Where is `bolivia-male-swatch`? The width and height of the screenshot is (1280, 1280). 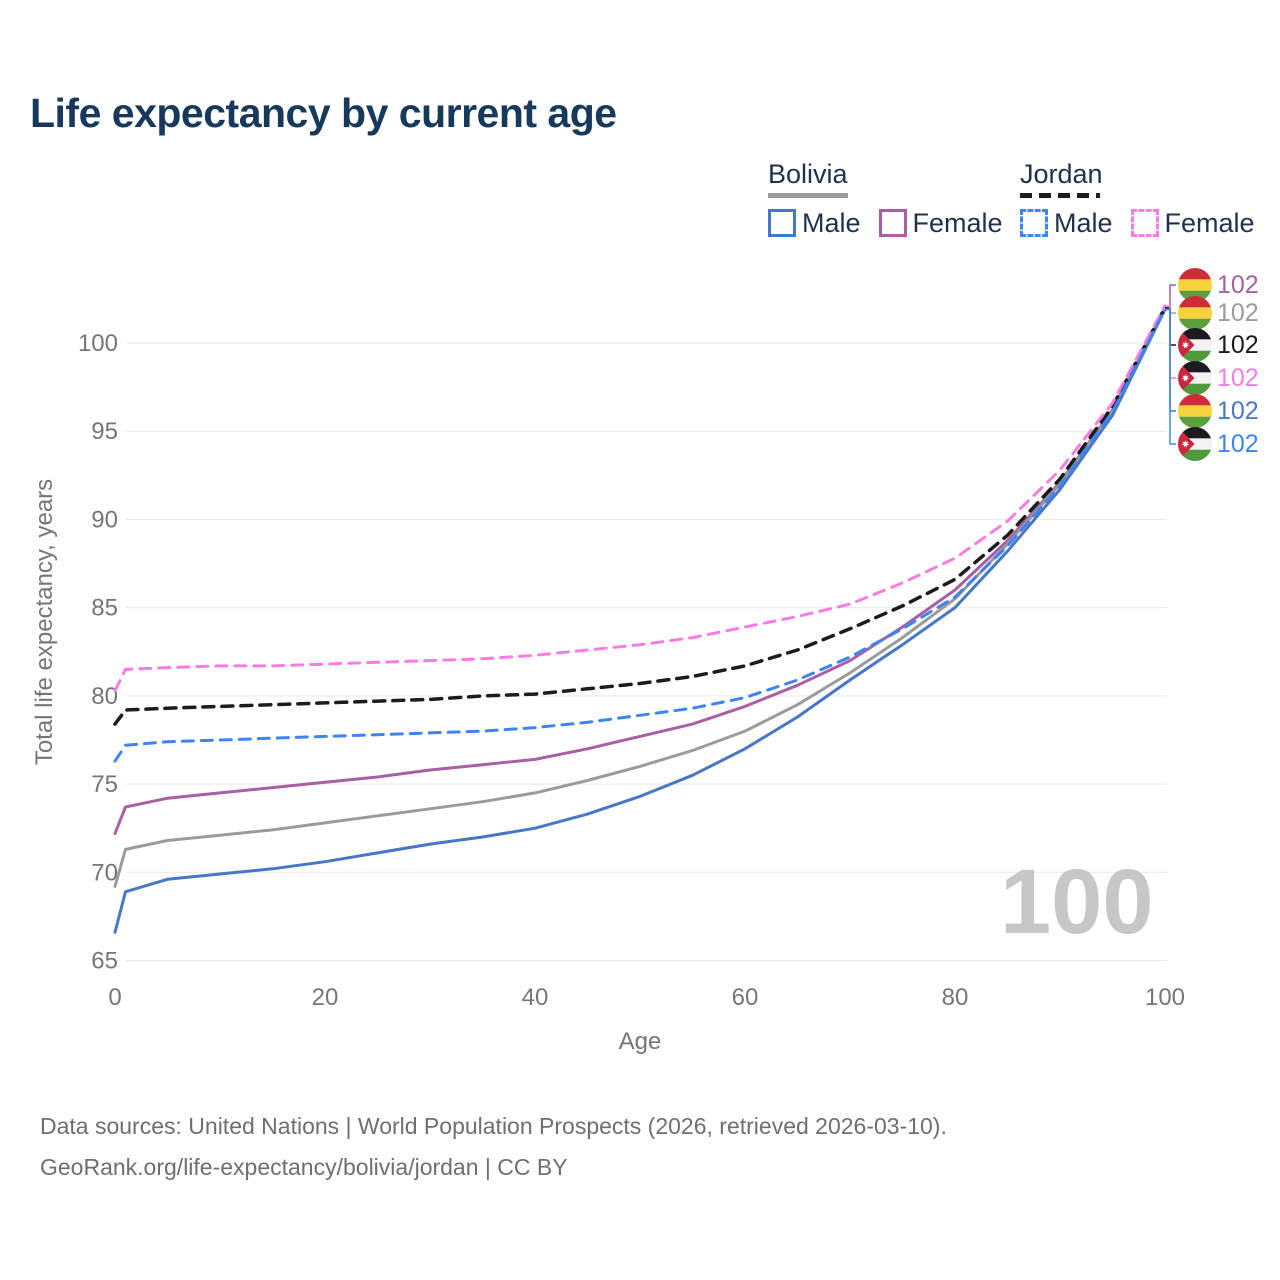 bolivia-male-swatch is located at coordinates (782, 223).